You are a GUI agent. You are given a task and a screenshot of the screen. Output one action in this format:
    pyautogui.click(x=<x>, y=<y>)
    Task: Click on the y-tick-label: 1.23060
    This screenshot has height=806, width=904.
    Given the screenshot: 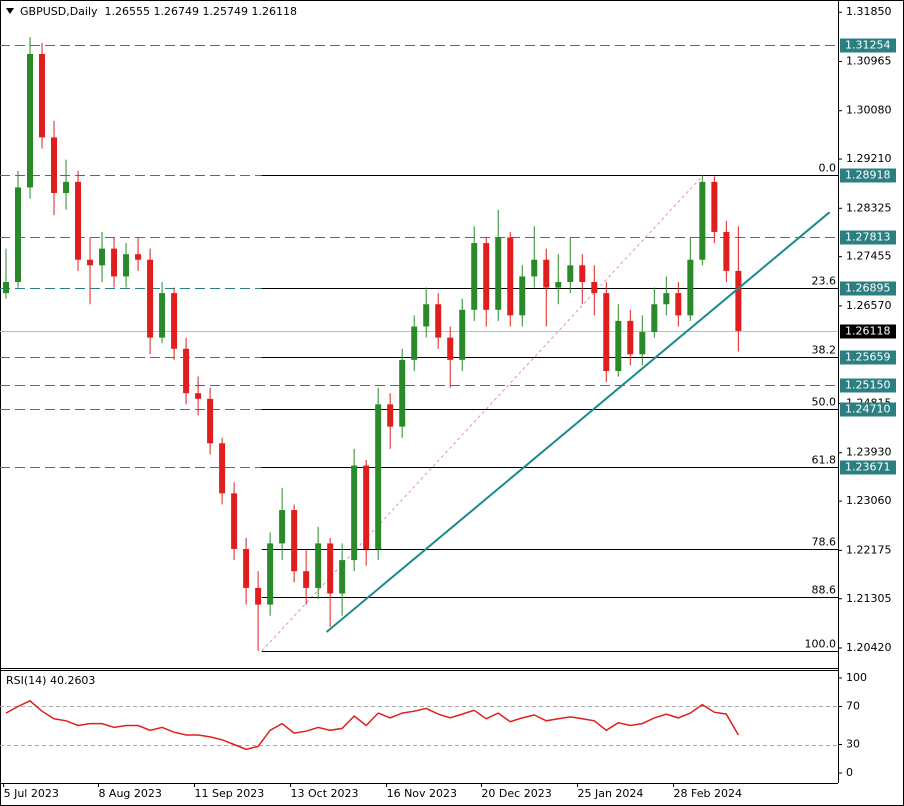 What is the action you would take?
    pyautogui.click(x=869, y=500)
    